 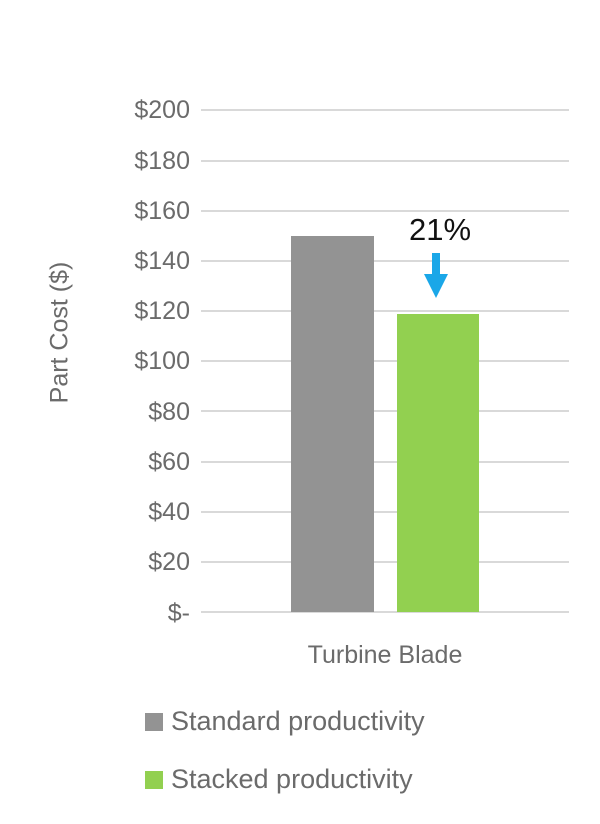 What do you see at coordinates (162, 211) in the screenshot?
I see `y-tick-label: $160` at bounding box center [162, 211].